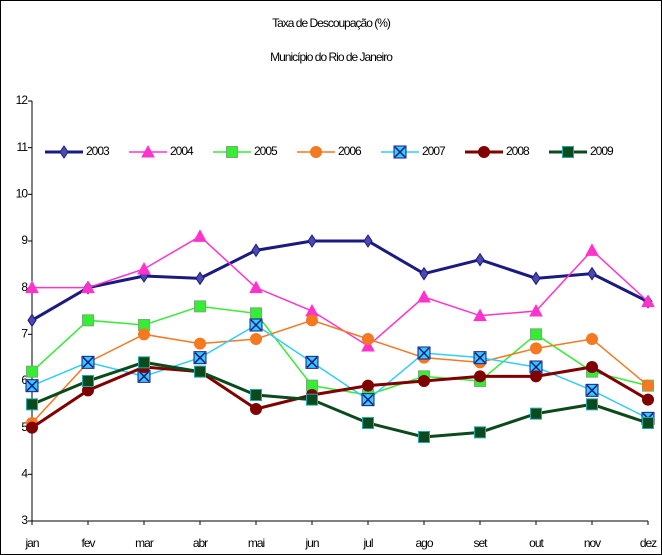 Image resolution: width=662 pixels, height=555 pixels. What do you see at coordinates (648, 543) in the screenshot?
I see `x-tick-label: dez` at bounding box center [648, 543].